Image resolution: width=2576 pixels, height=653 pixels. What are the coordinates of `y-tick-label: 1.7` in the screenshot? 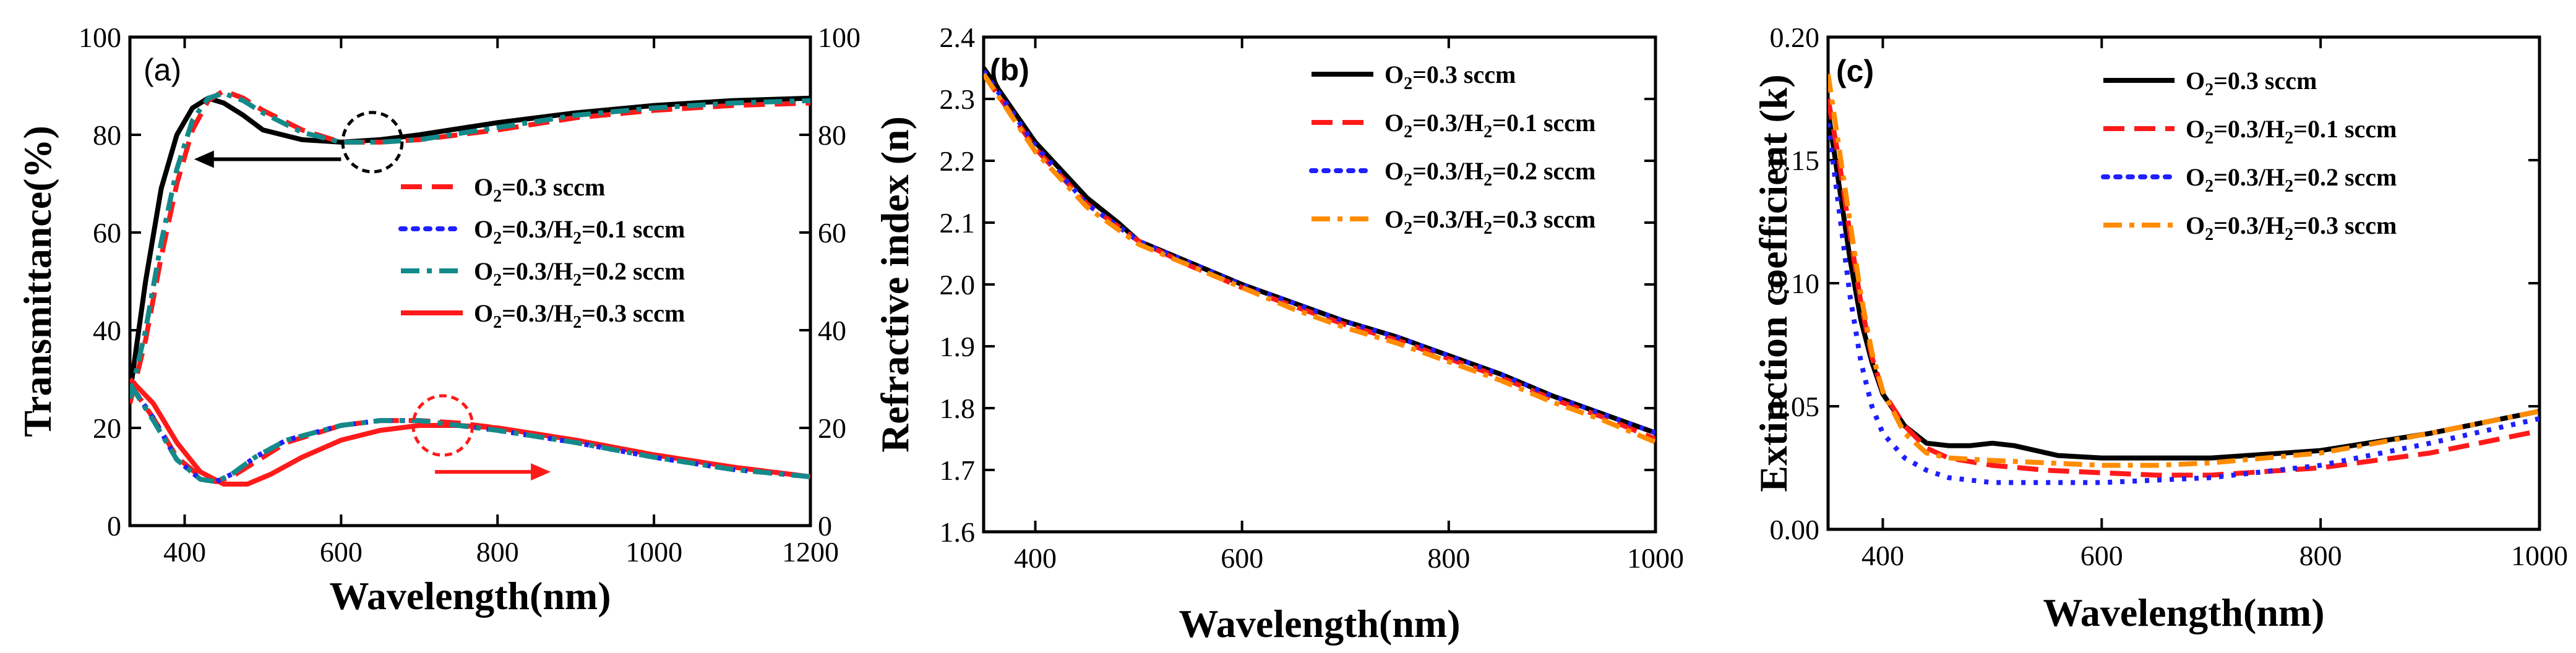 It's located at (958, 471).